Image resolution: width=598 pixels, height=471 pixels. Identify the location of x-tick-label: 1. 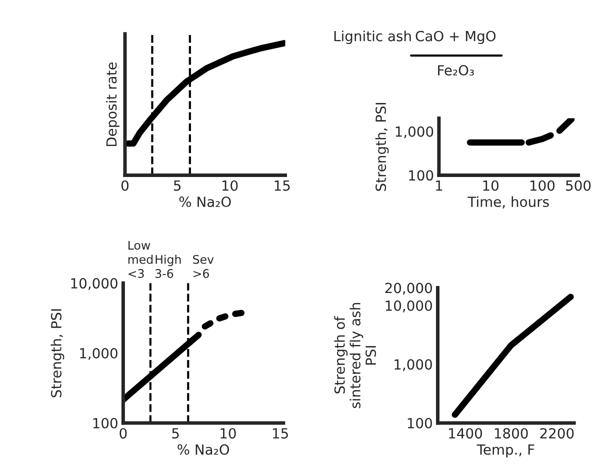
(439, 185).